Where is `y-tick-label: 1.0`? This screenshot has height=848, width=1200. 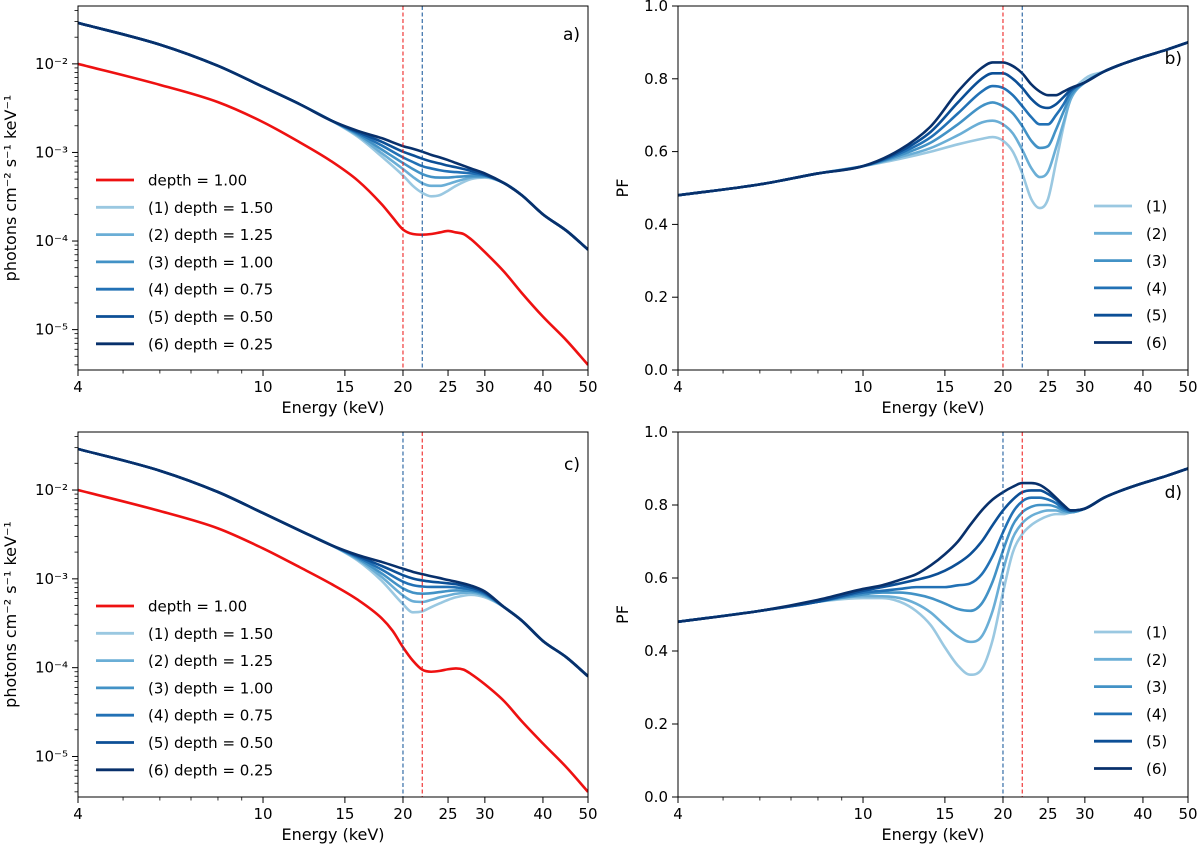
y-tick-label: 1.0 is located at coordinates (656, 432).